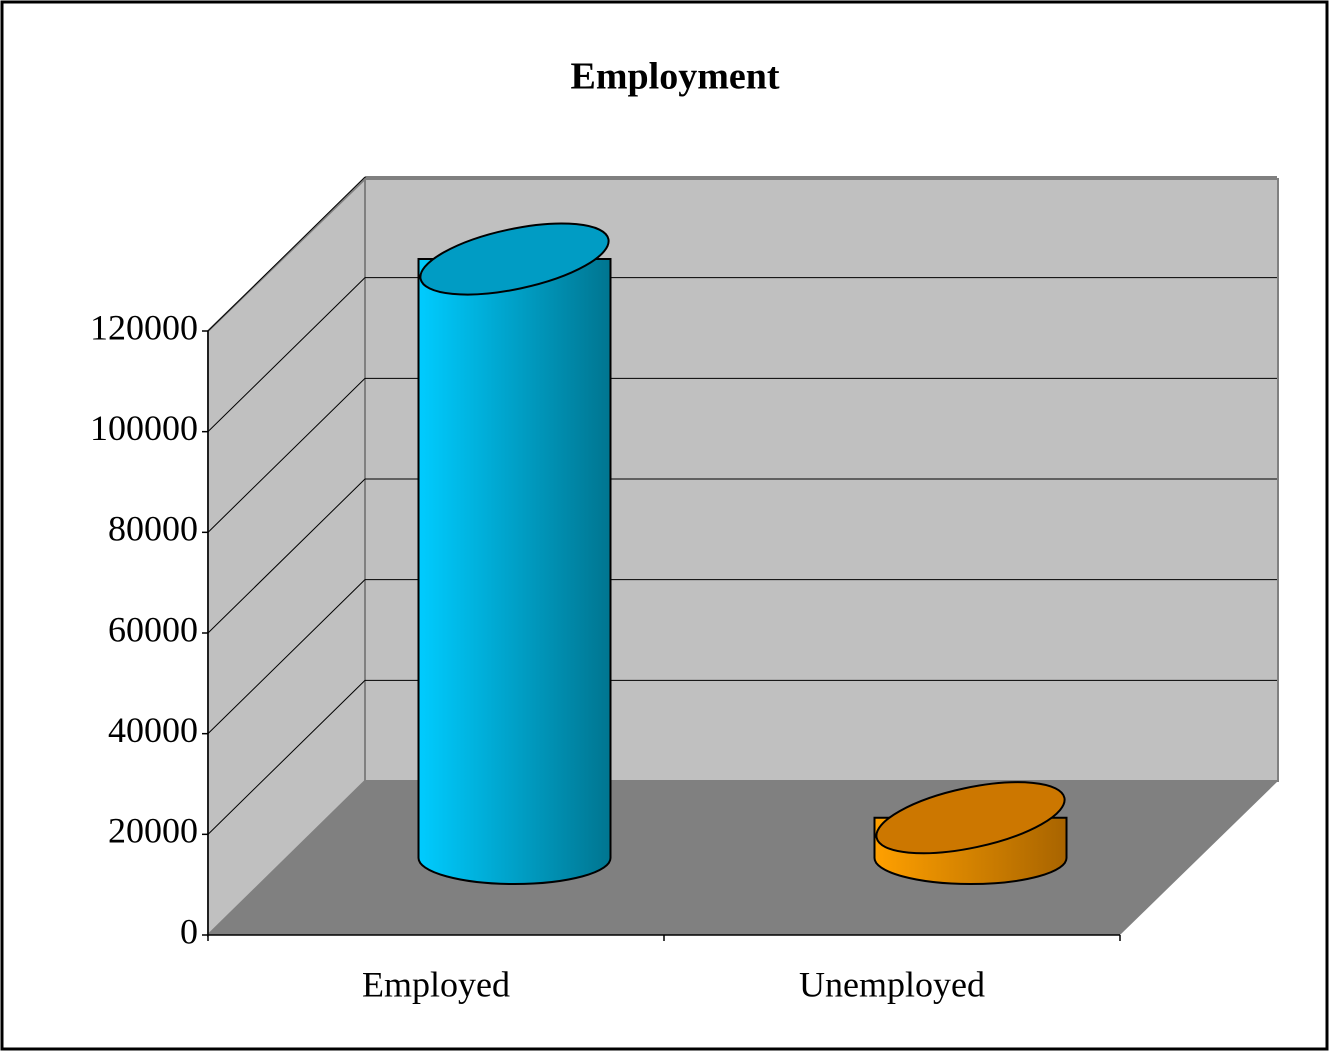 The height and width of the screenshot is (1051, 1329). What do you see at coordinates (144, 327) in the screenshot?
I see `y-tick-label: 120000` at bounding box center [144, 327].